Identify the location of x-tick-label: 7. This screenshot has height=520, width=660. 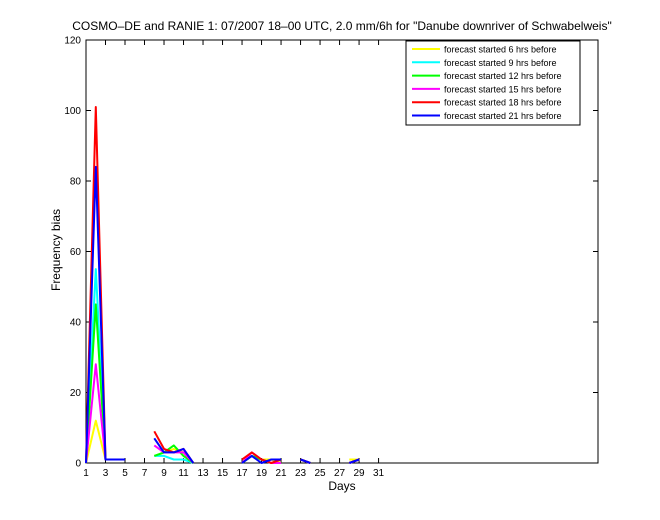
(145, 473).